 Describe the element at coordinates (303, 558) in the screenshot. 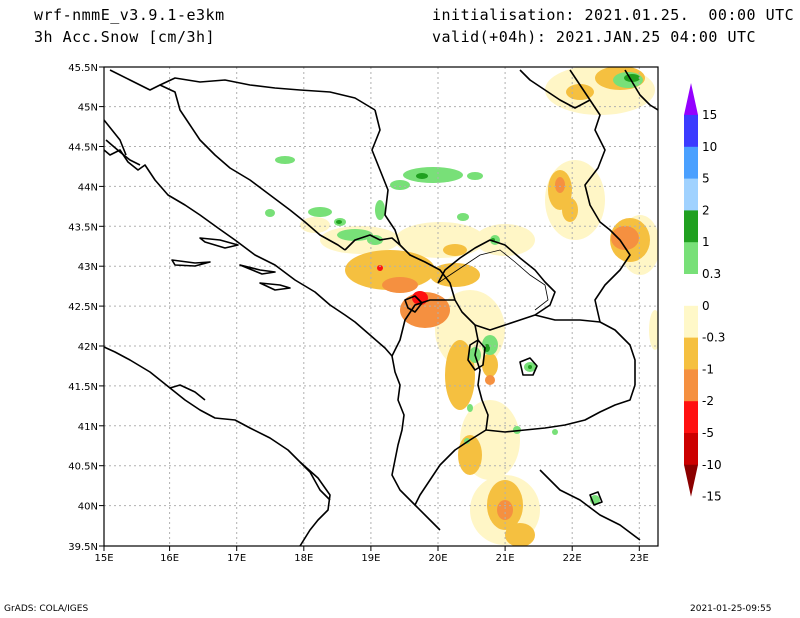

I see `lon-label: 18E` at that location.